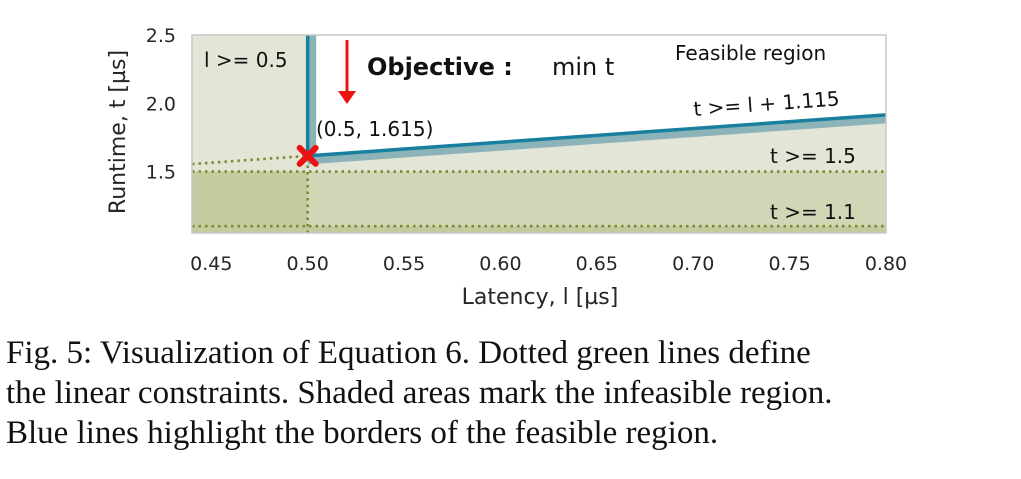 Image resolution: width=1021 pixels, height=479 pixels. I want to click on x-tick-label: 0.55, so click(404, 264).